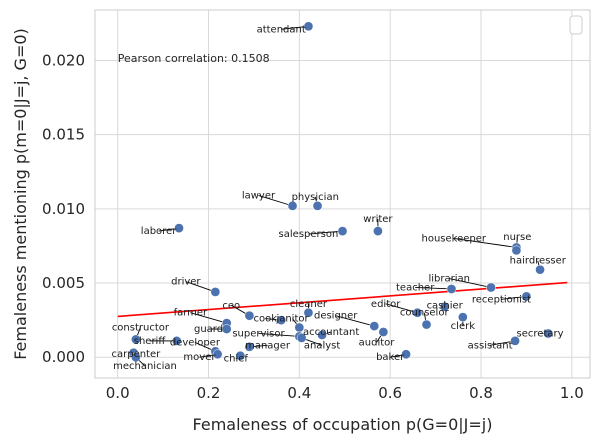 This screenshot has height=445, width=600. What do you see at coordinates (390, 393) in the screenshot?
I see `x-tick-label: 0.6` at bounding box center [390, 393].